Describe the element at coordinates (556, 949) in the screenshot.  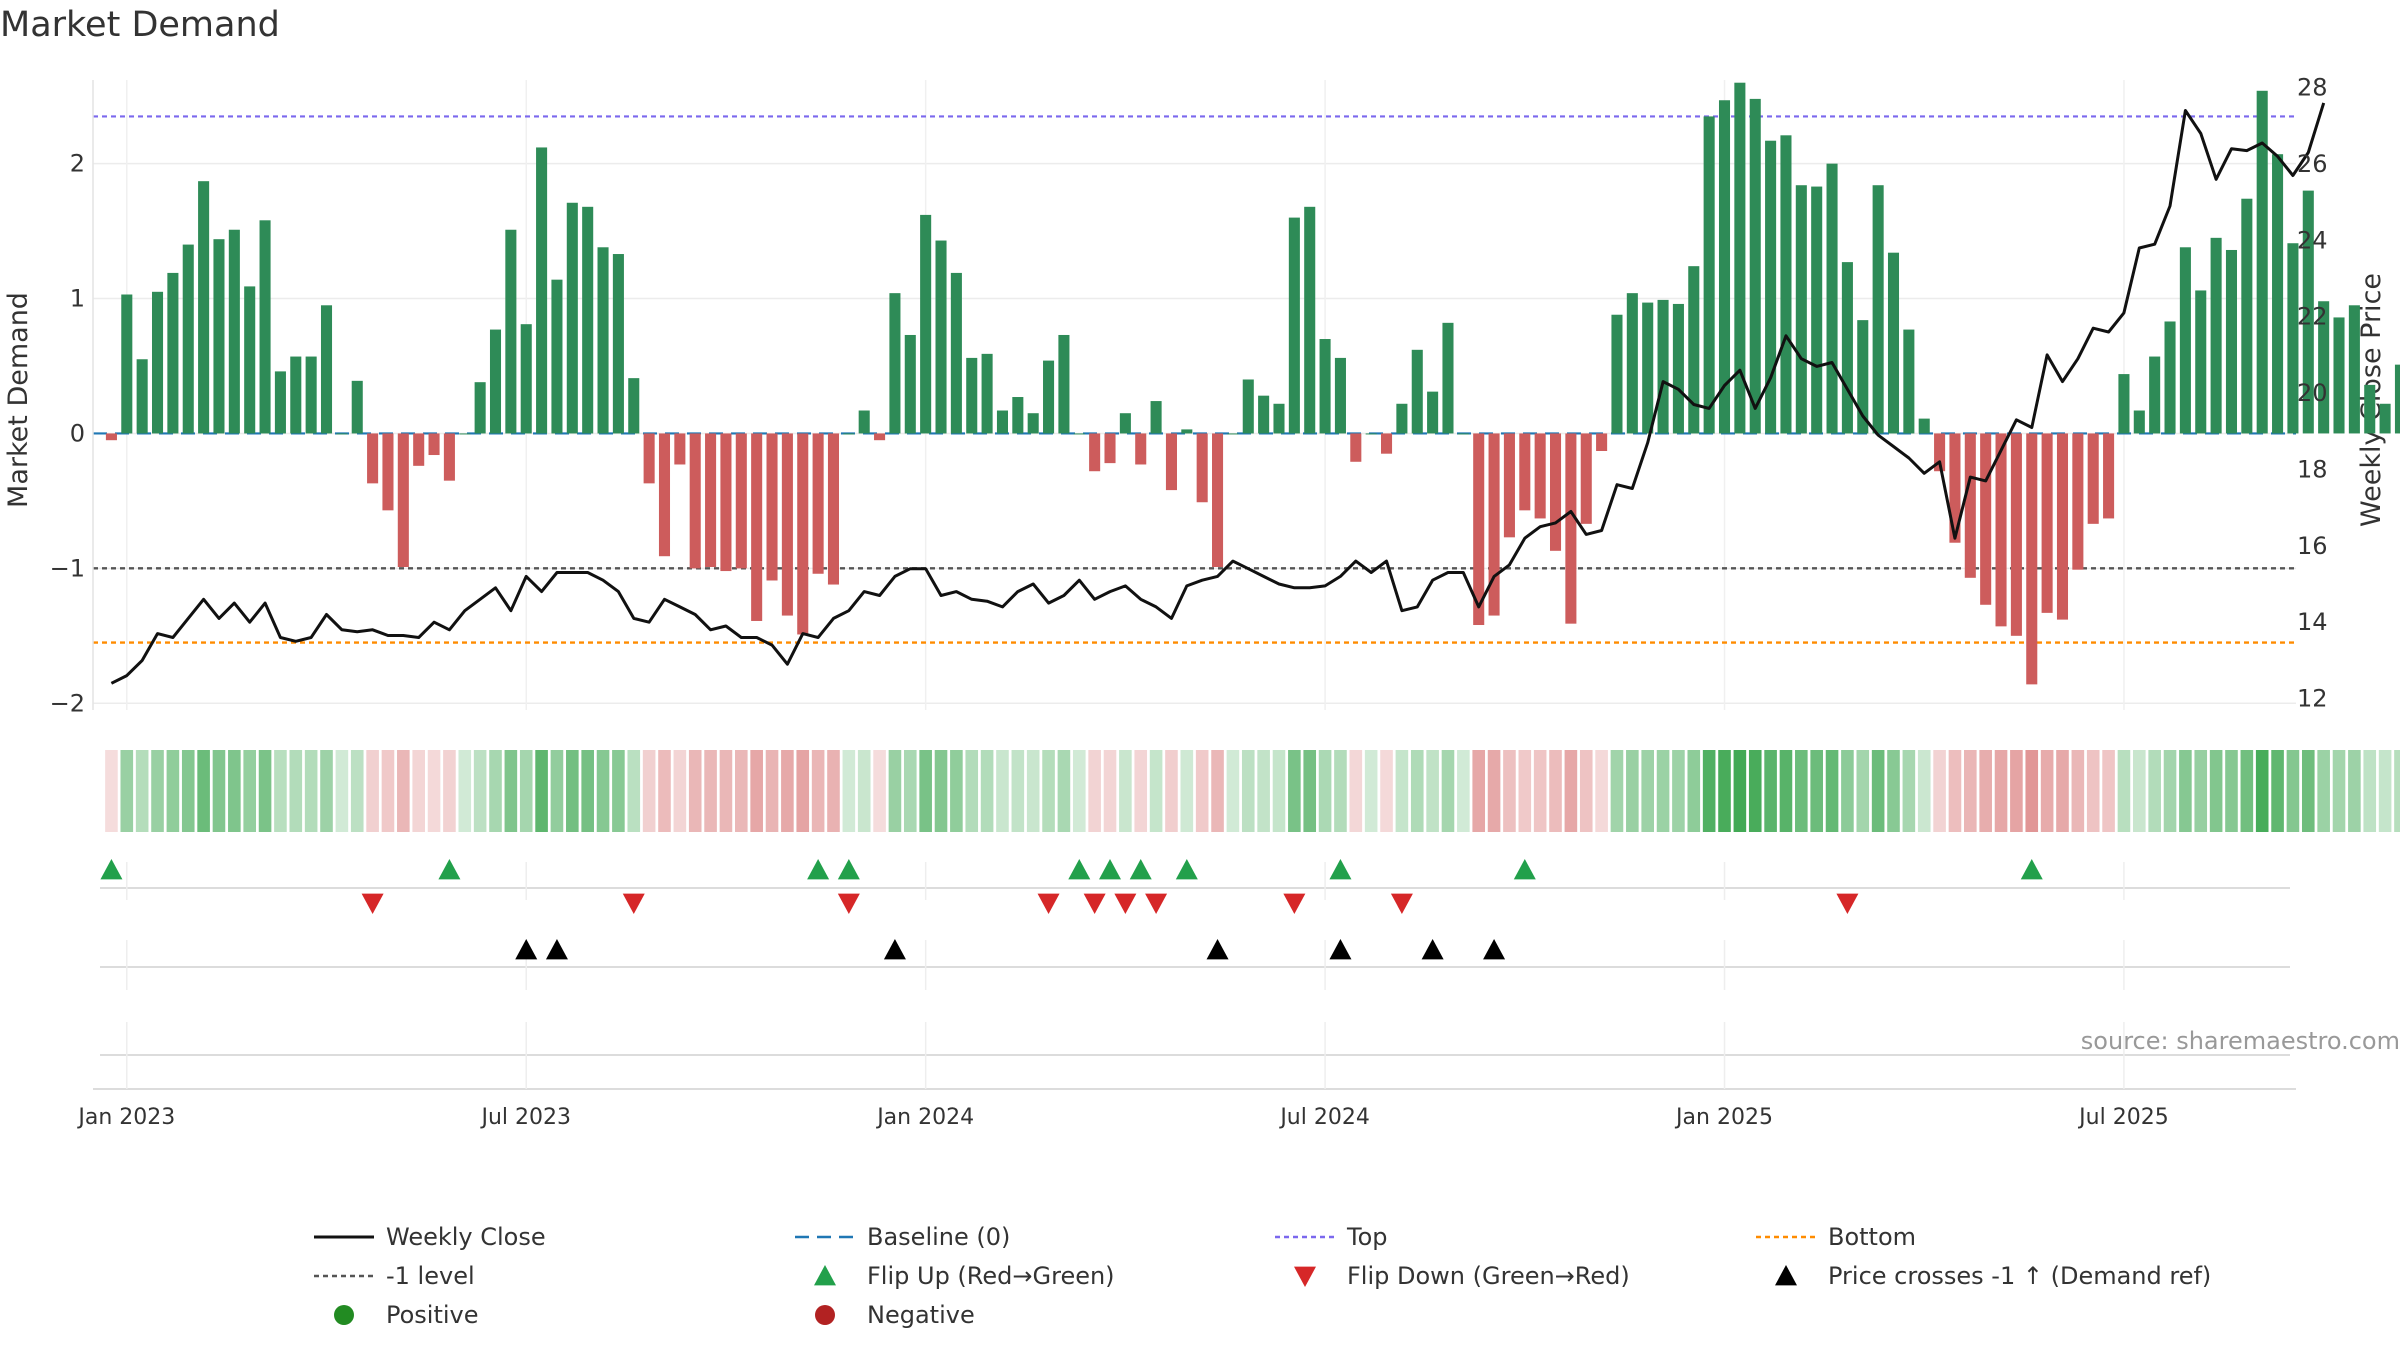
I see `cross-marker` at that location.